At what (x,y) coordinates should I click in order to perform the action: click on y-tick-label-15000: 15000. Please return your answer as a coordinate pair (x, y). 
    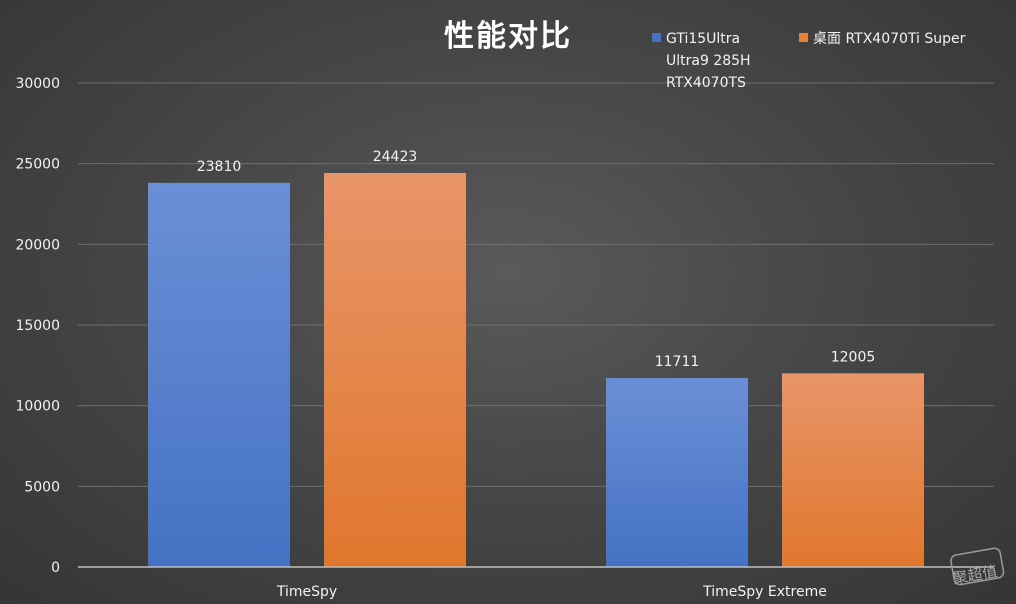
    Looking at the image, I should click on (37, 326).